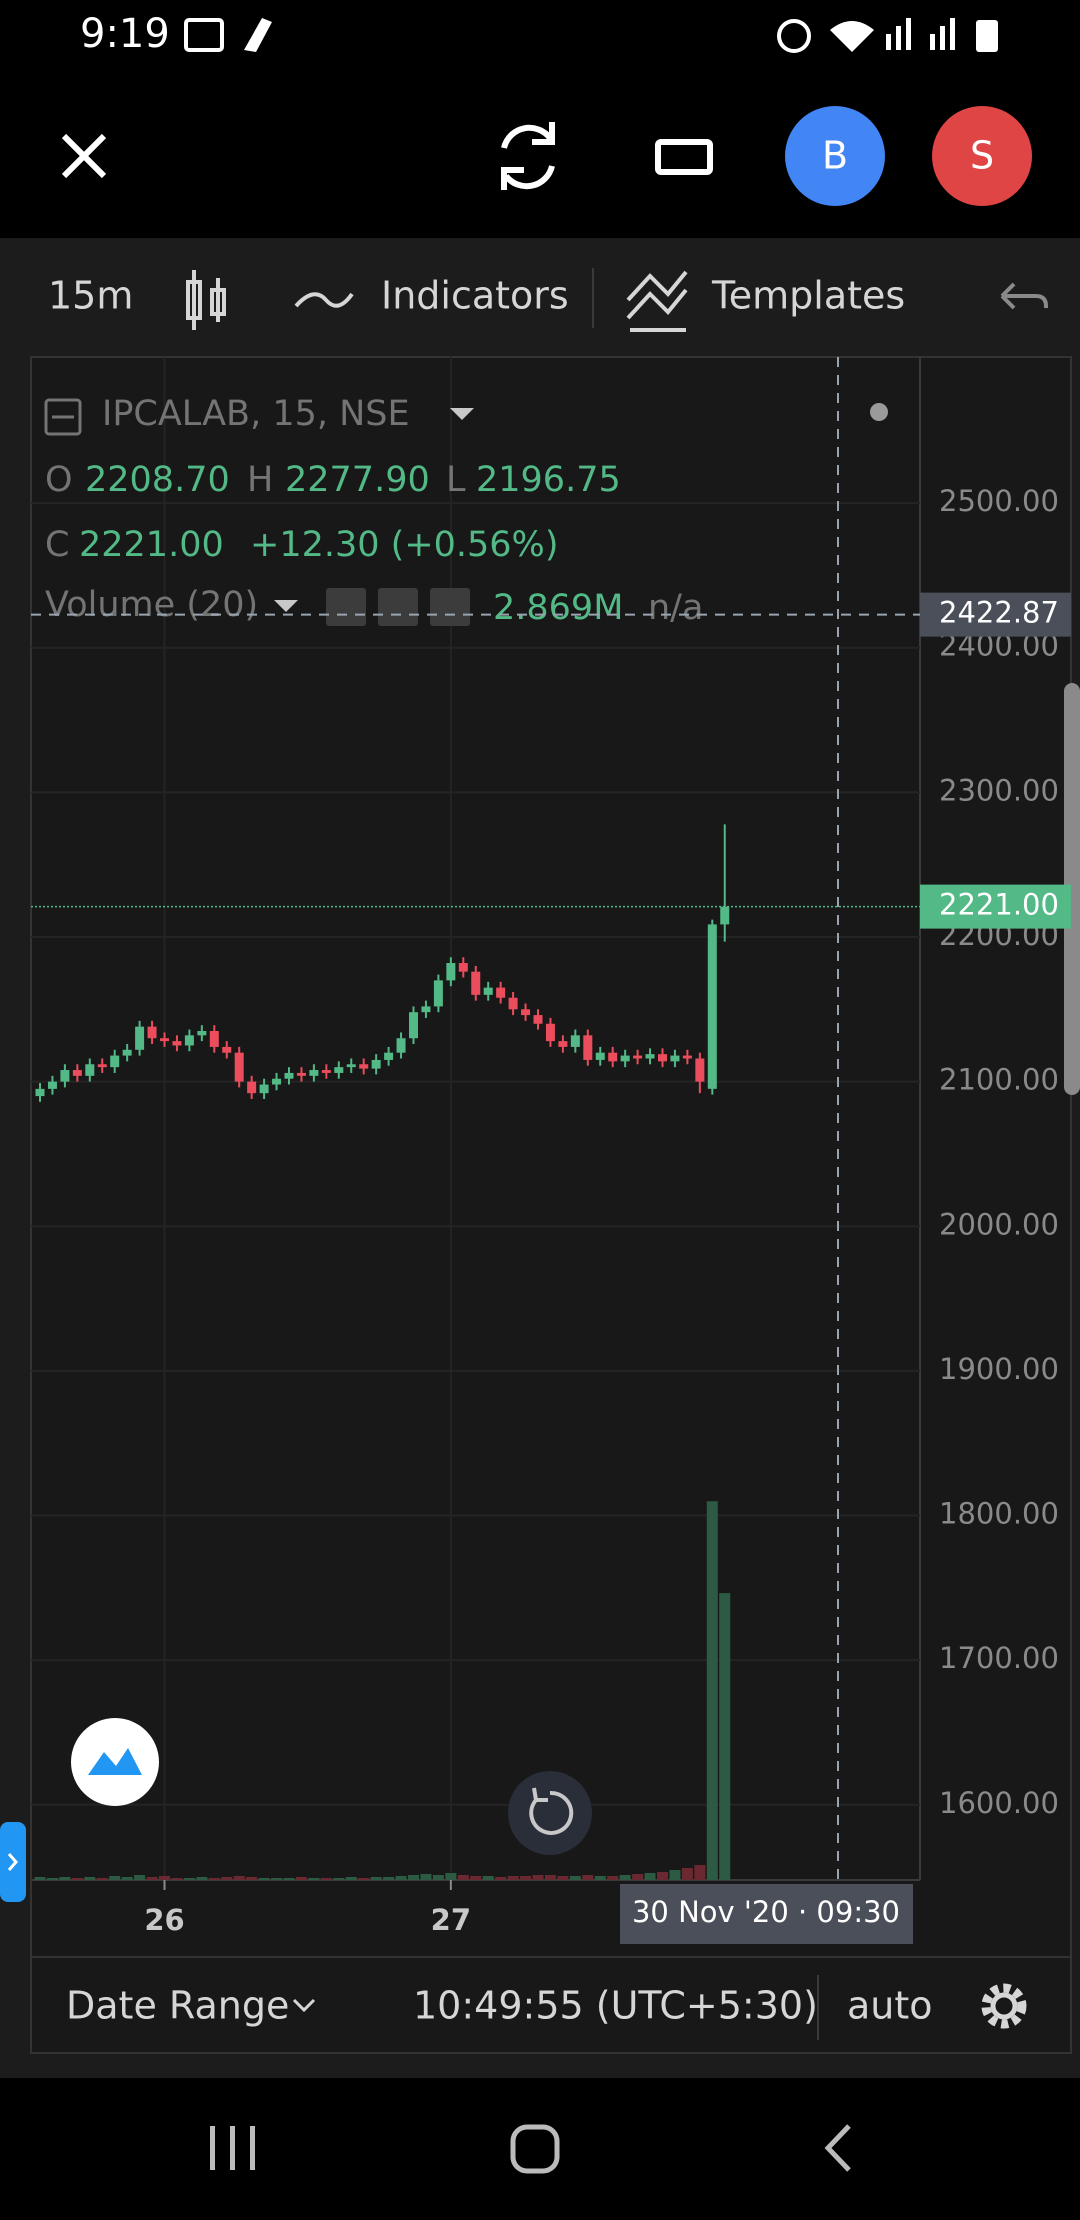 Image resolution: width=1080 pixels, height=2220 pixels. Describe the element at coordinates (528, 156) in the screenshot. I see `refresh-button` at that location.